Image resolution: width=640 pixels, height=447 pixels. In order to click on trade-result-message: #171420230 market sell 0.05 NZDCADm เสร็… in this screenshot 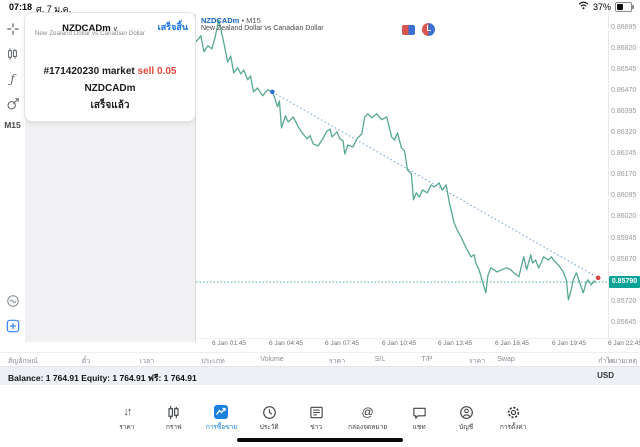, I will do `click(110, 88)`.